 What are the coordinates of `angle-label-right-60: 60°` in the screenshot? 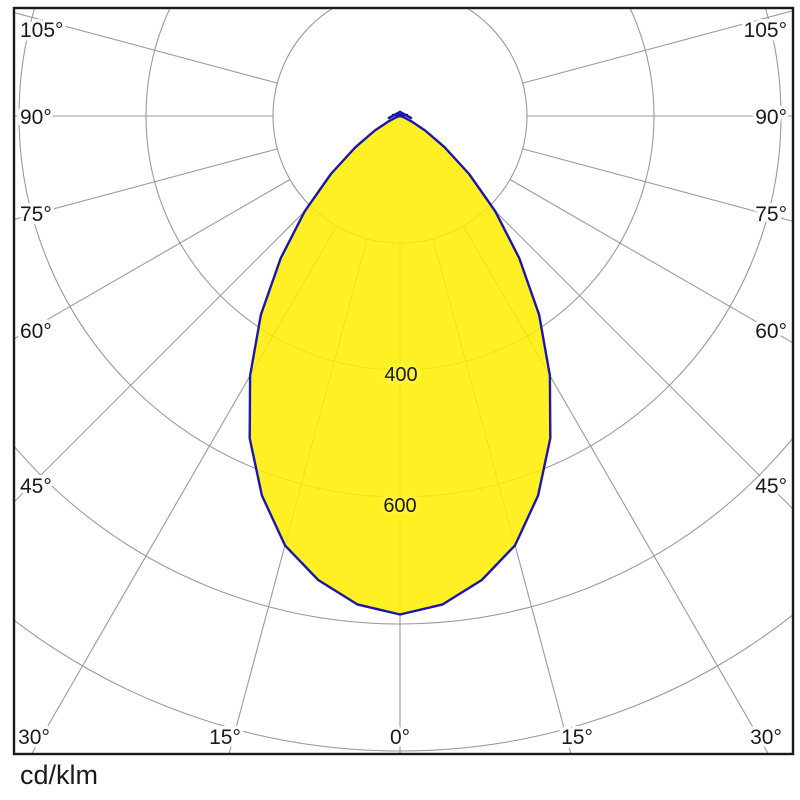 It's located at (771, 331).